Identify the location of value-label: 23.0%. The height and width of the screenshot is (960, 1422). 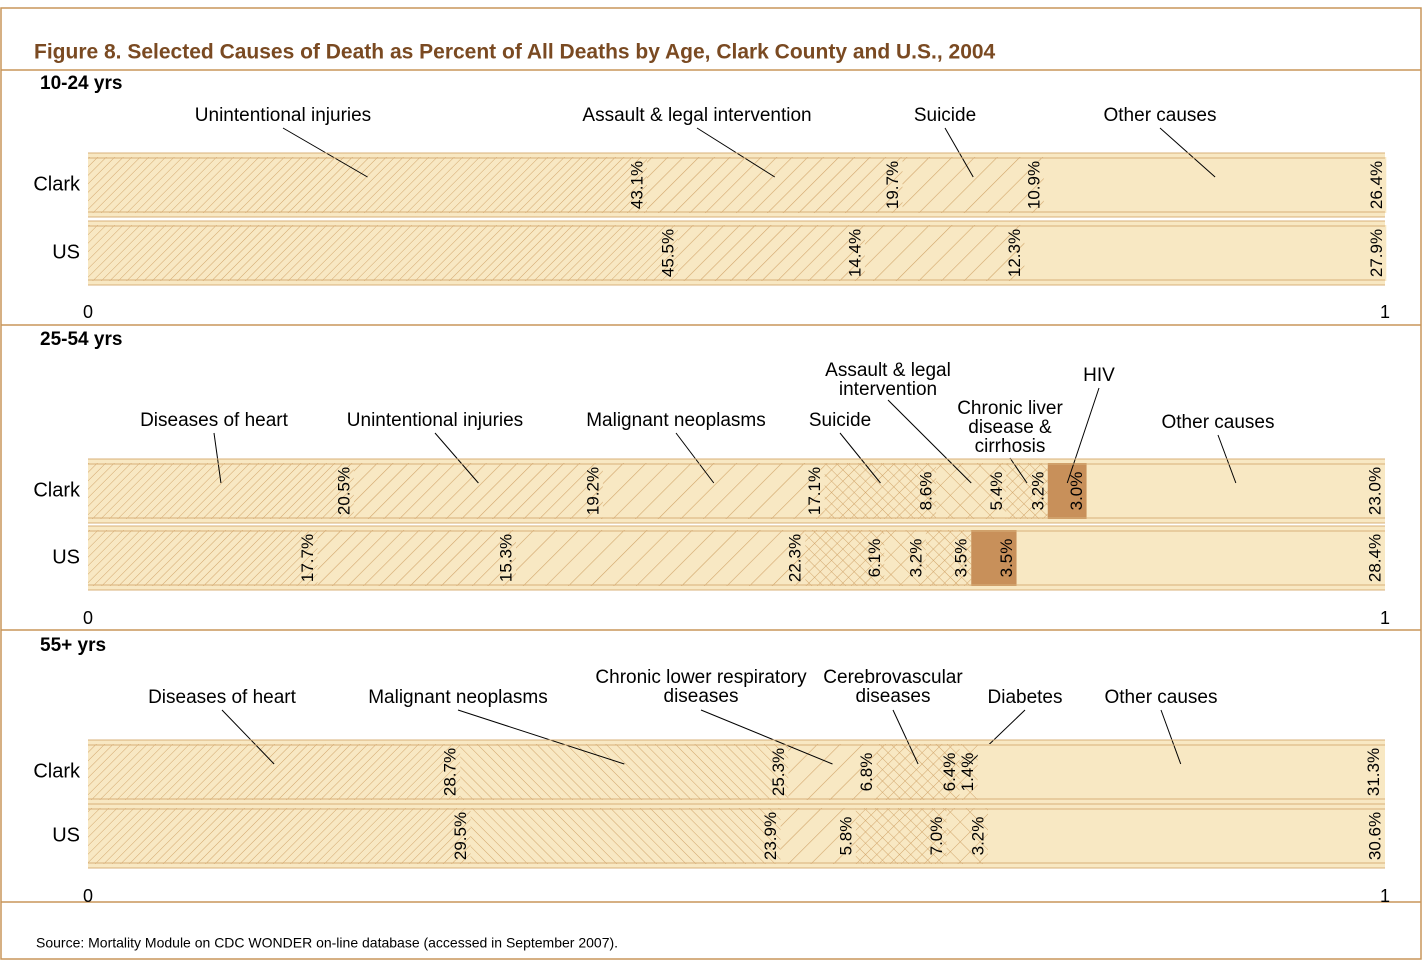
(1374, 491).